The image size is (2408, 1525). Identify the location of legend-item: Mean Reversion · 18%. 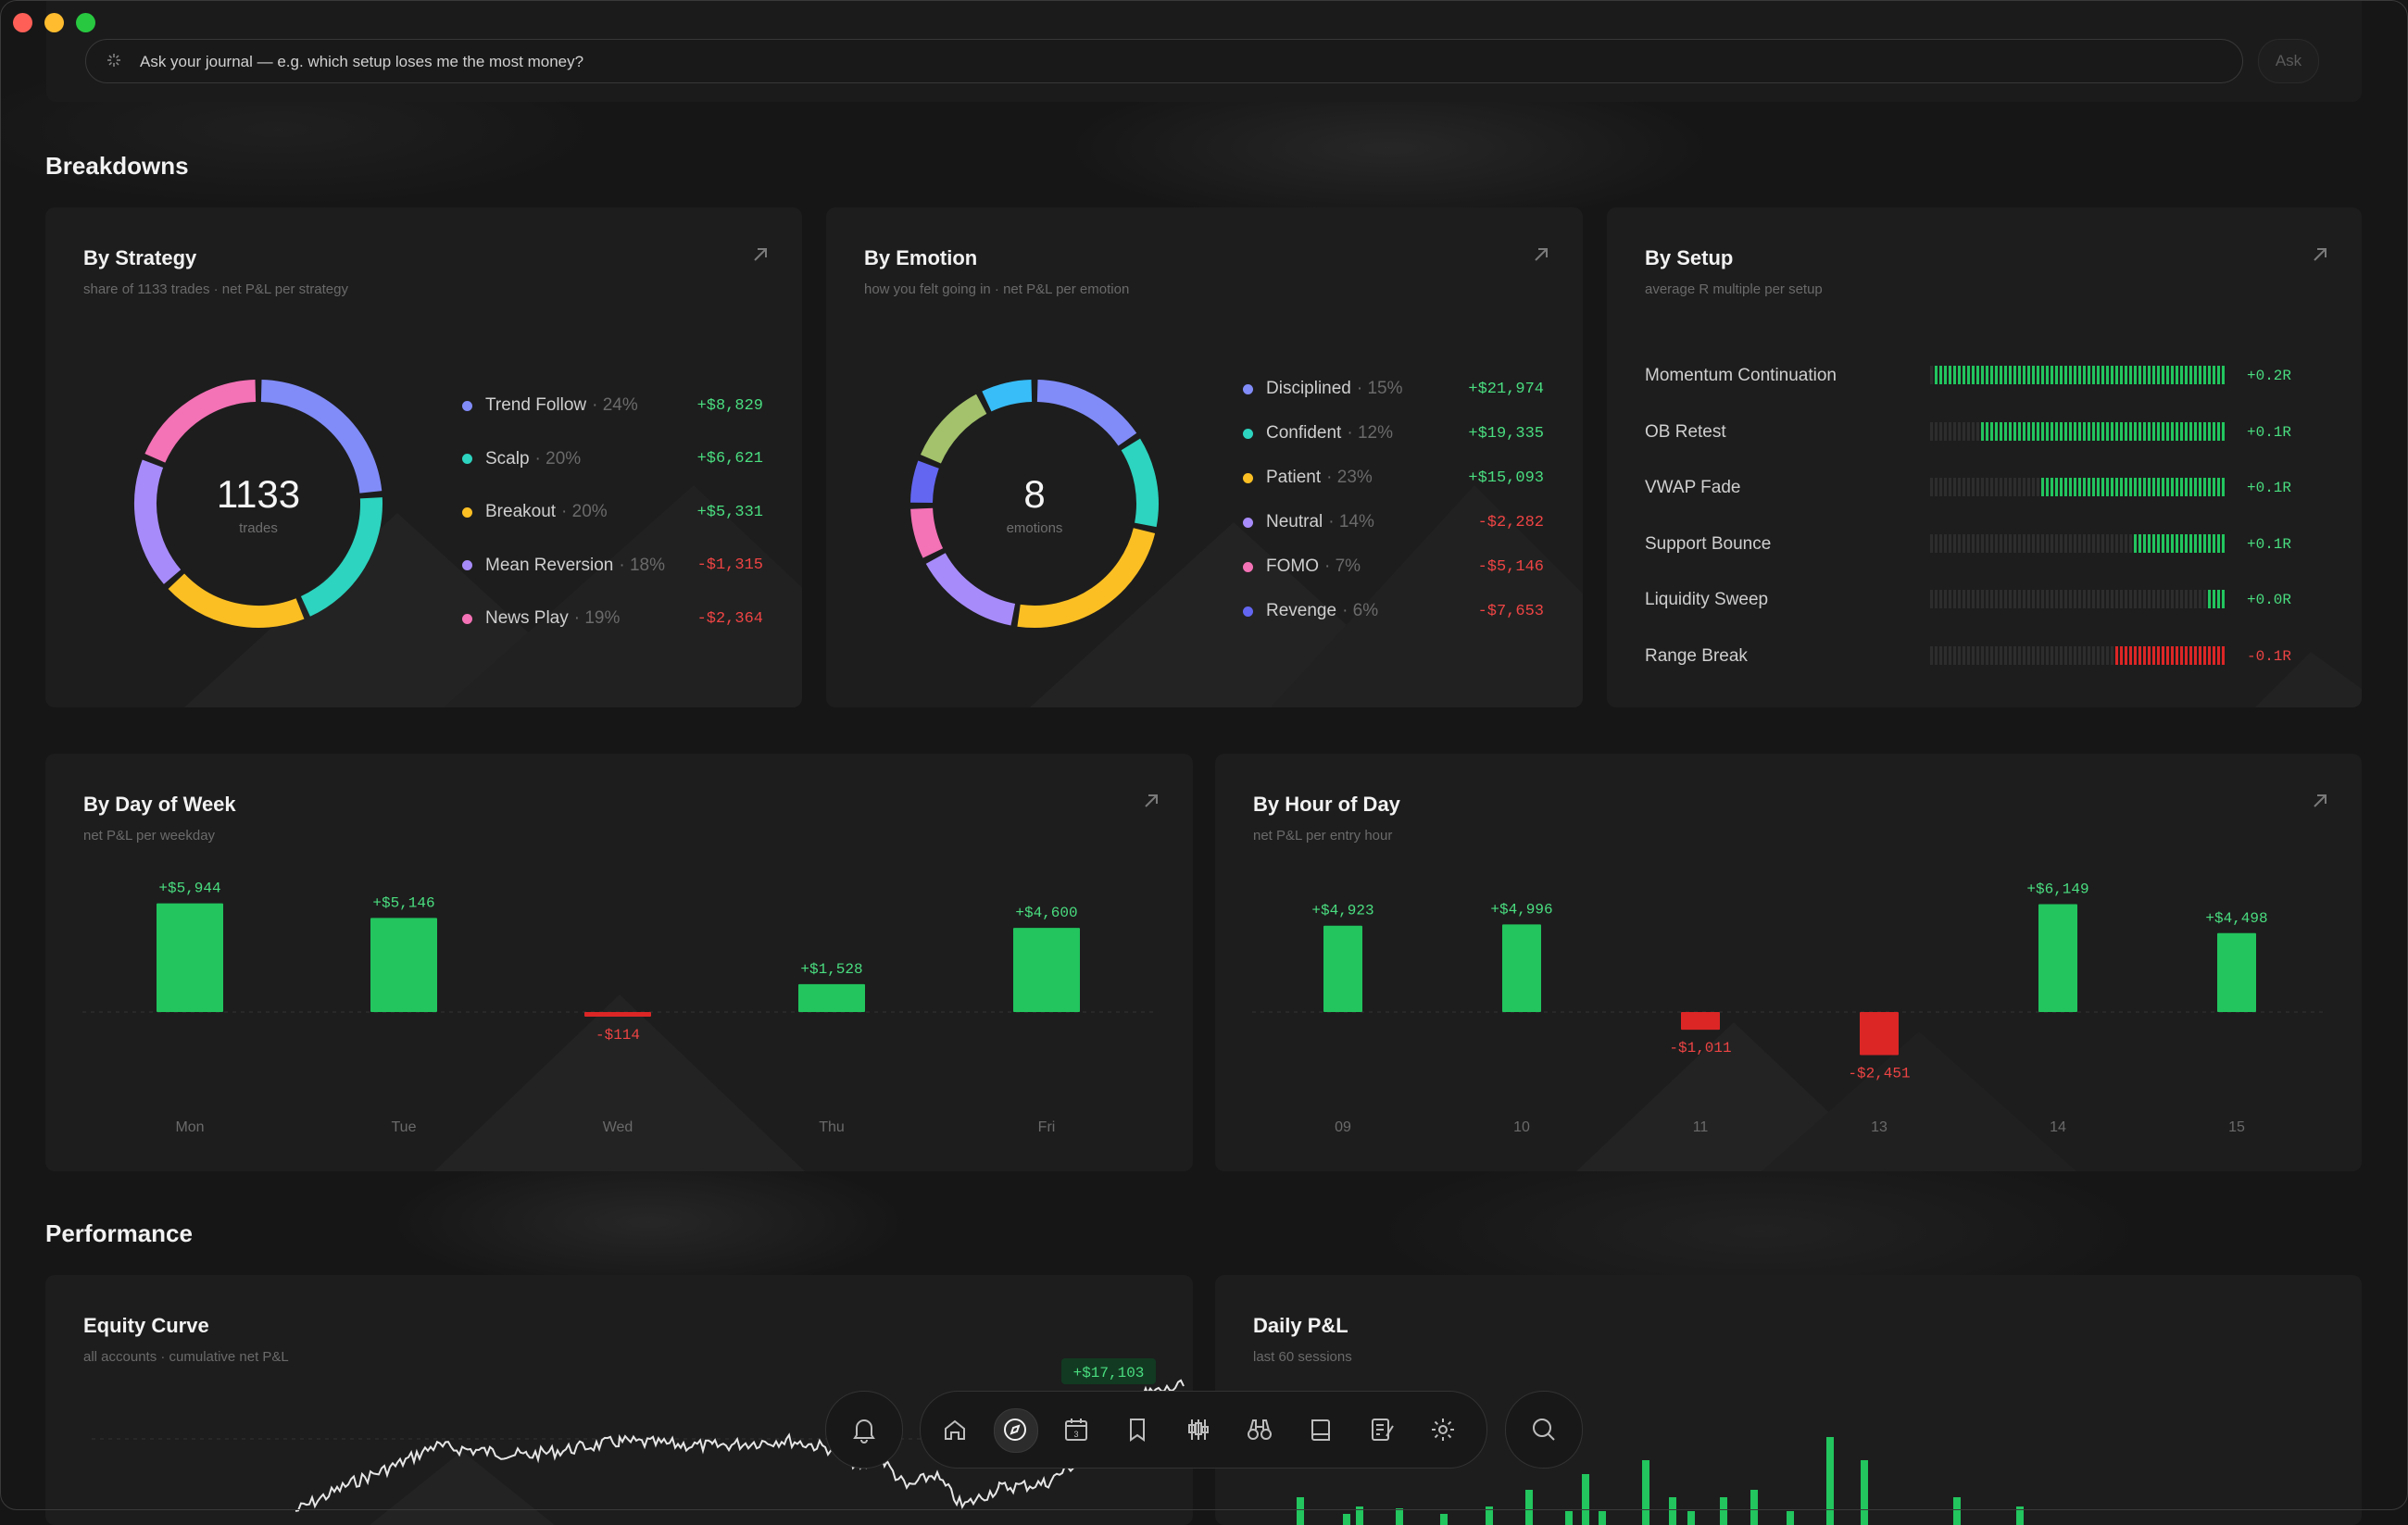
(563, 566).